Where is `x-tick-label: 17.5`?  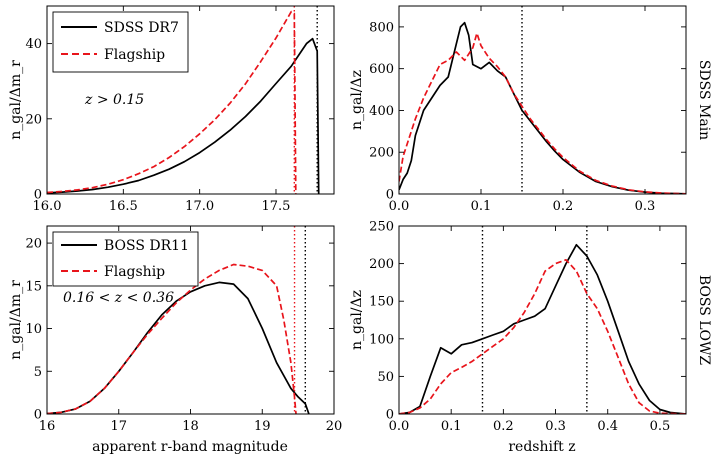 x-tick-label: 17.5 is located at coordinates (276, 206).